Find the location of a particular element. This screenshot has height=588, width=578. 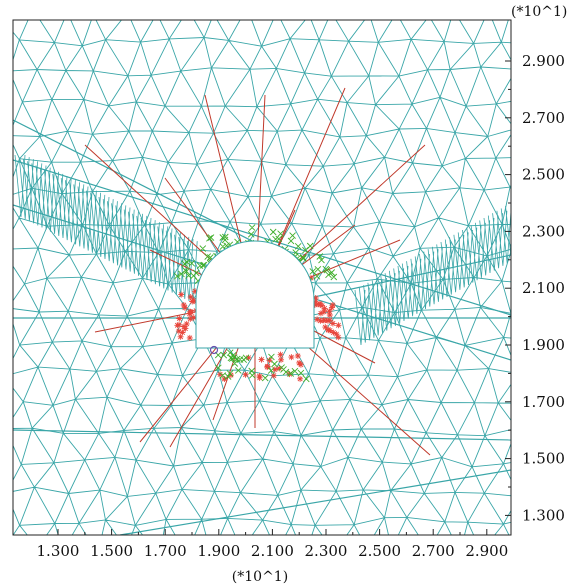

x-tick-label: 2.300 is located at coordinates (326, 551).